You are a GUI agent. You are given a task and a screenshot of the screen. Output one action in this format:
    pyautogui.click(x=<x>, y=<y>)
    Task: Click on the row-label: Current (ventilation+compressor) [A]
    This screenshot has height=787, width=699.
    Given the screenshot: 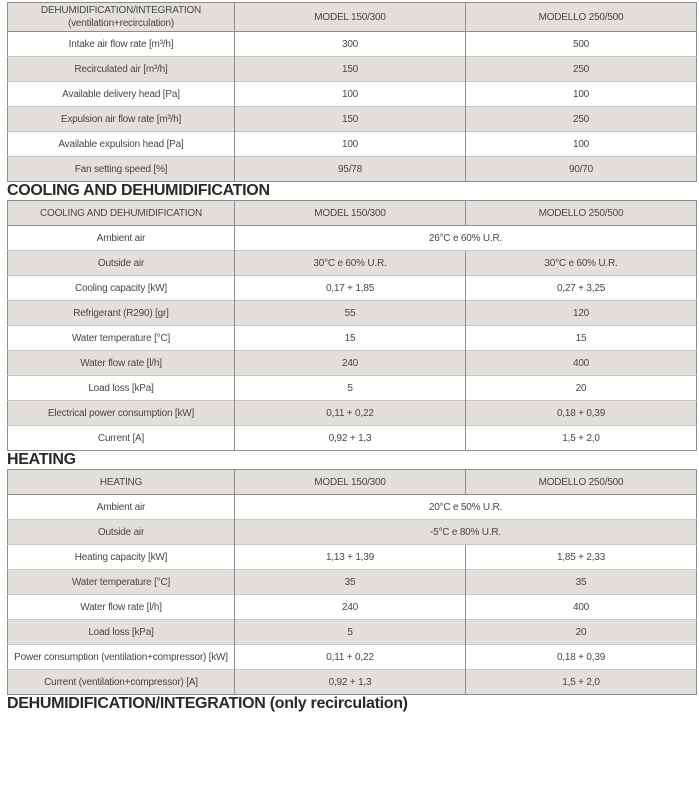 What is the action you would take?
    pyautogui.click(x=121, y=682)
    